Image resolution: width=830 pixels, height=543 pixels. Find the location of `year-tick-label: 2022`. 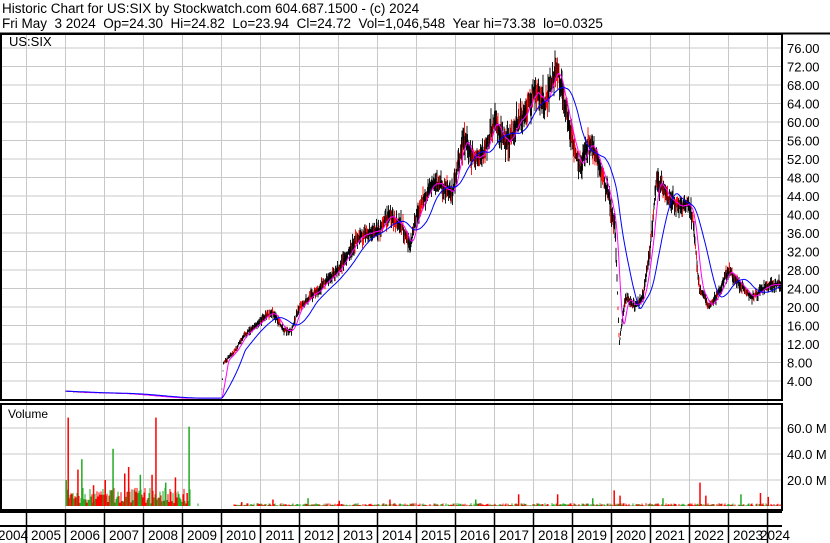

year-tick-label: 2022 is located at coordinates (709, 535).